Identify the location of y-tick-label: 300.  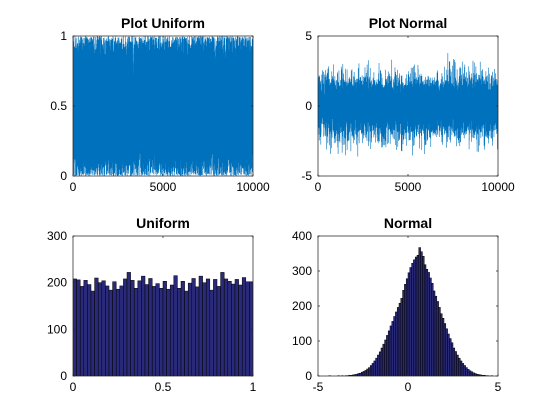
(302, 271).